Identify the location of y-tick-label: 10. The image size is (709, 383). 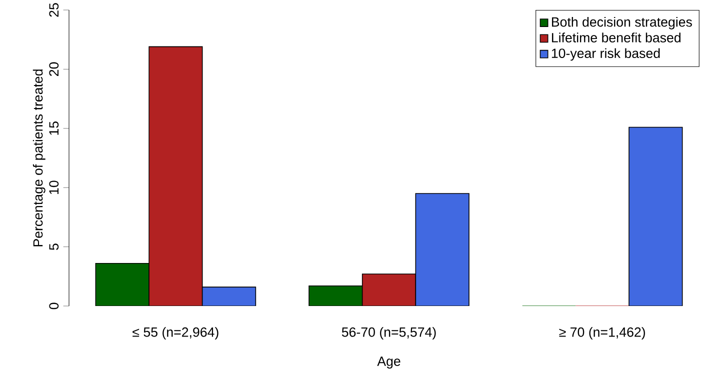
(54, 187).